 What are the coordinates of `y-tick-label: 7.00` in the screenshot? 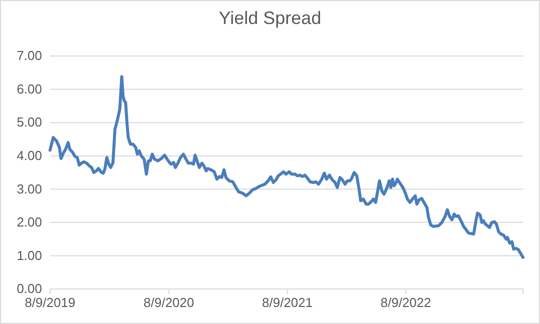 It's located at (29, 56).